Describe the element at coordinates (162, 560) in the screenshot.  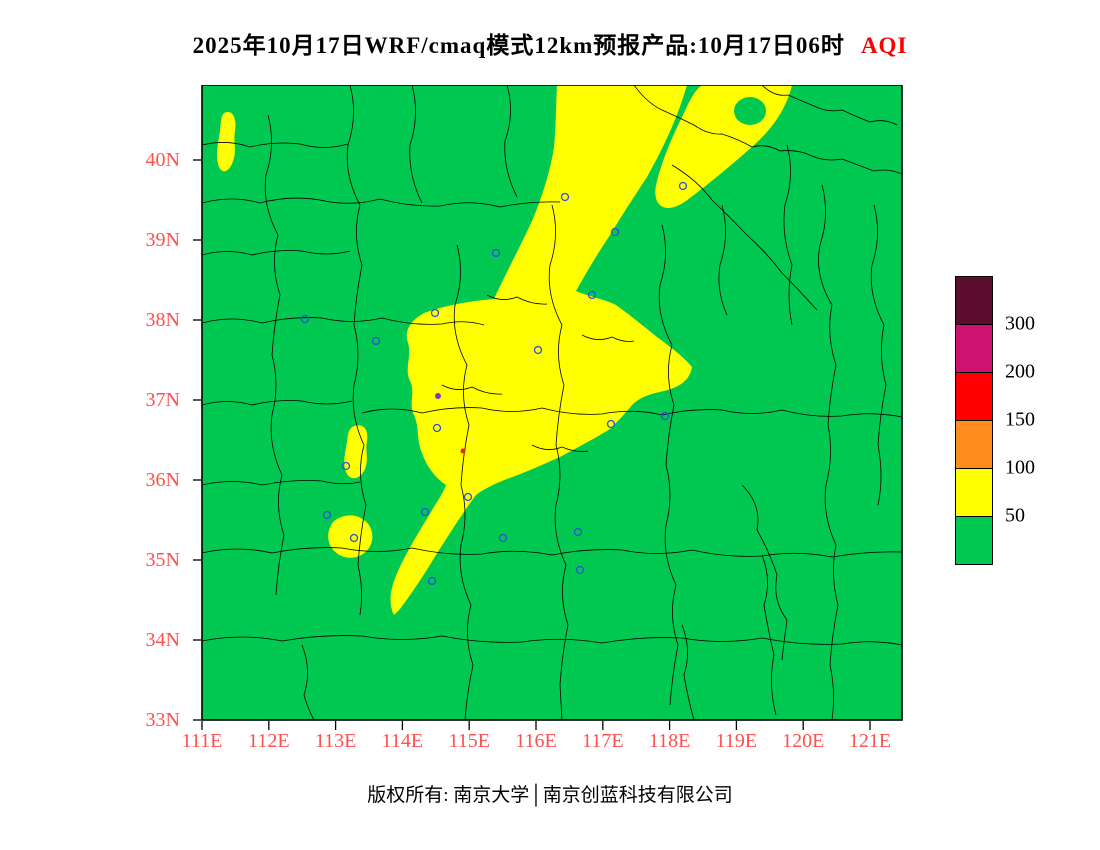
I see `lat-tick-label: 35N` at that location.